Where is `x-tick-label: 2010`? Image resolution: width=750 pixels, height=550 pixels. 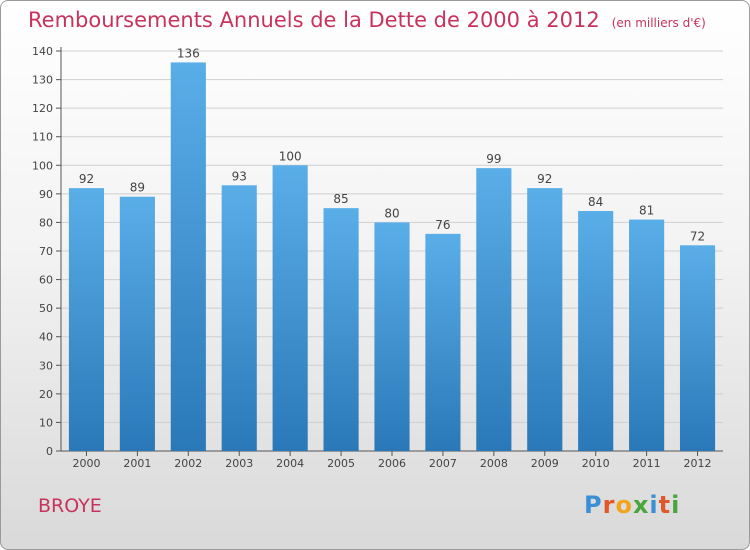 x-tick-label: 2010 is located at coordinates (596, 463).